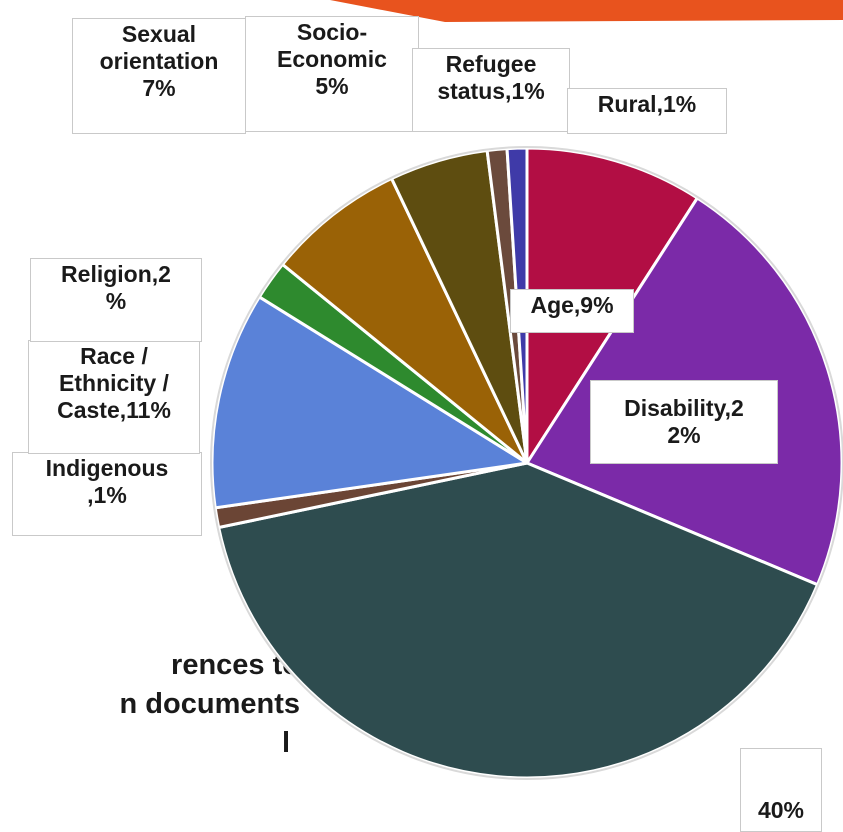 The image size is (843, 832). I want to click on slice-label-2: 40%, so click(781, 790).